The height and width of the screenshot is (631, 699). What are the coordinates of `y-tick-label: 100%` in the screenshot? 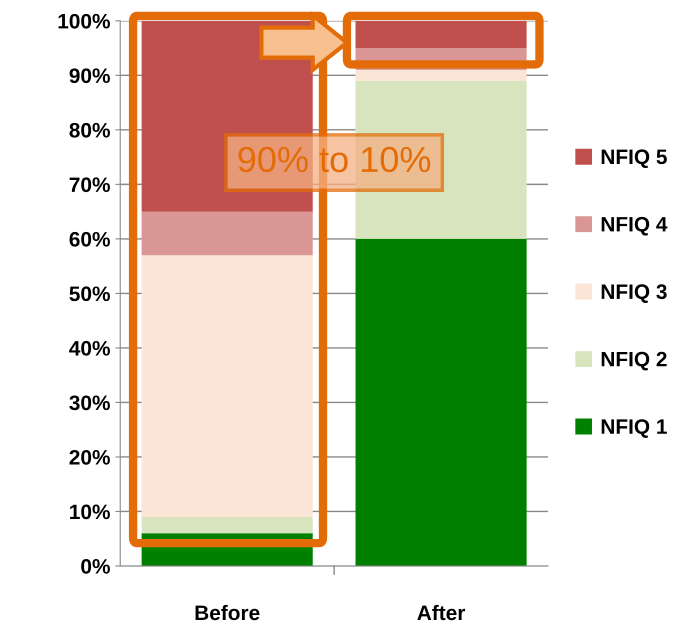 It's located at (84, 21).